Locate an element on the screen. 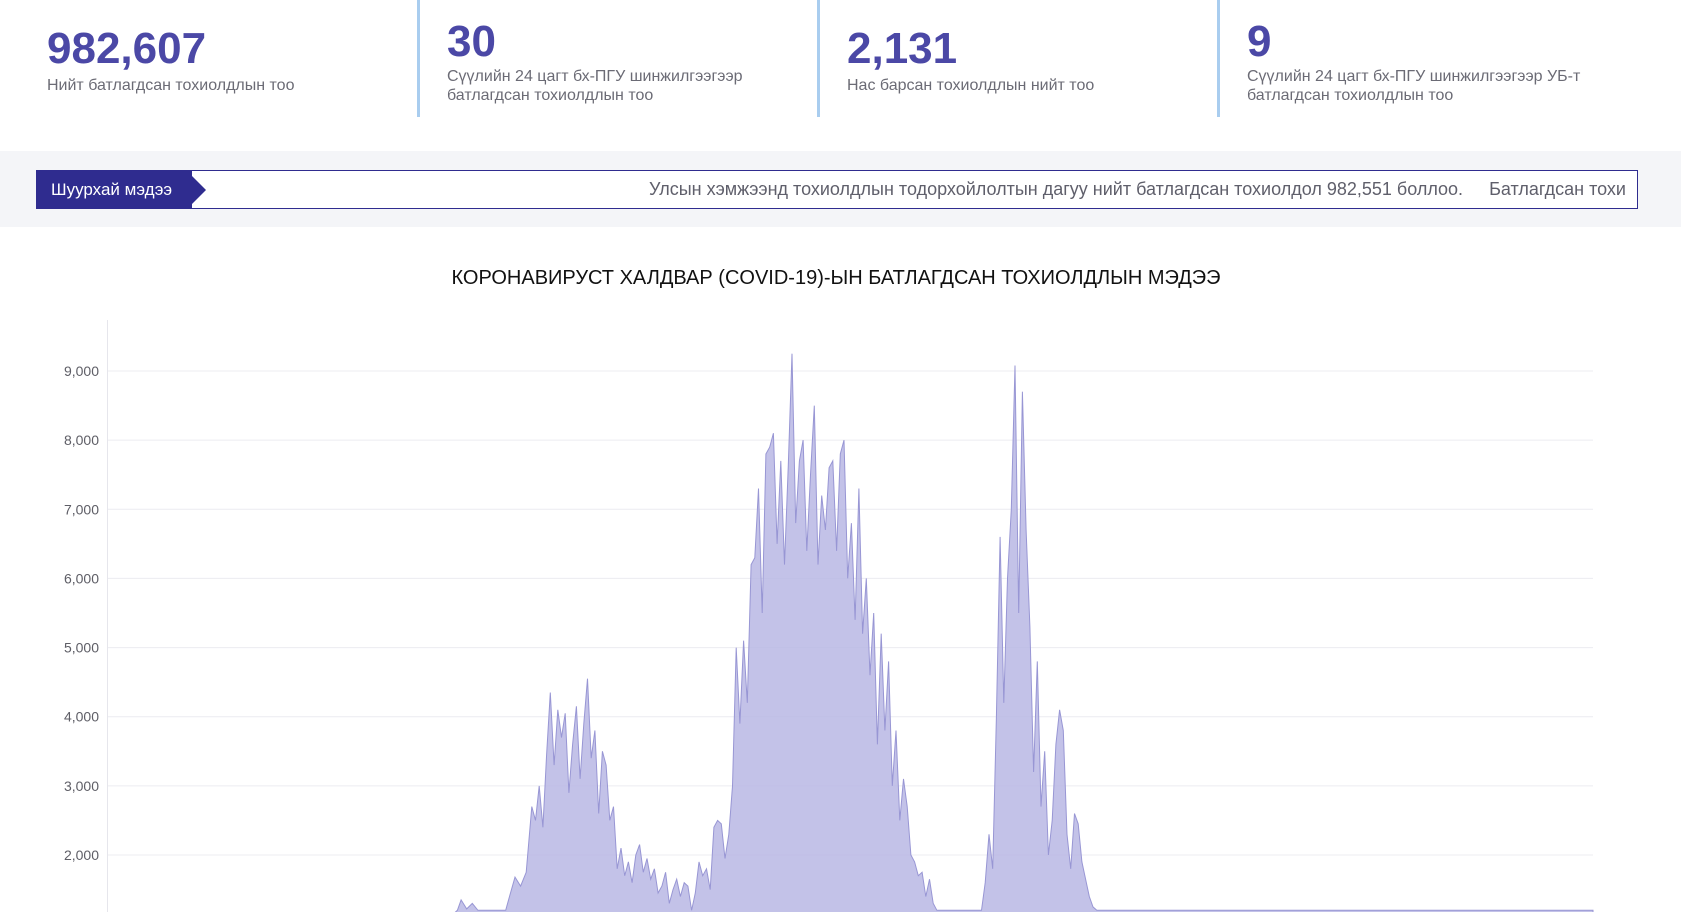  y-axis-ticks: 2,000 3,000 4,000 5,000 6,000 7,000 8,000 9,000 is located at coordinates (81, 613).